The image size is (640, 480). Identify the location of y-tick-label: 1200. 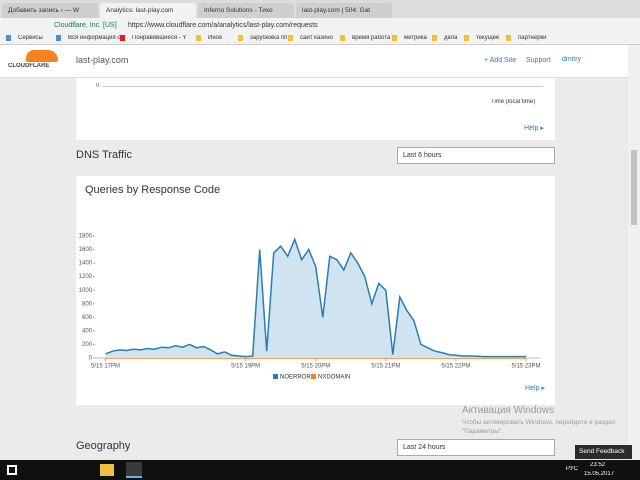
(86, 277).